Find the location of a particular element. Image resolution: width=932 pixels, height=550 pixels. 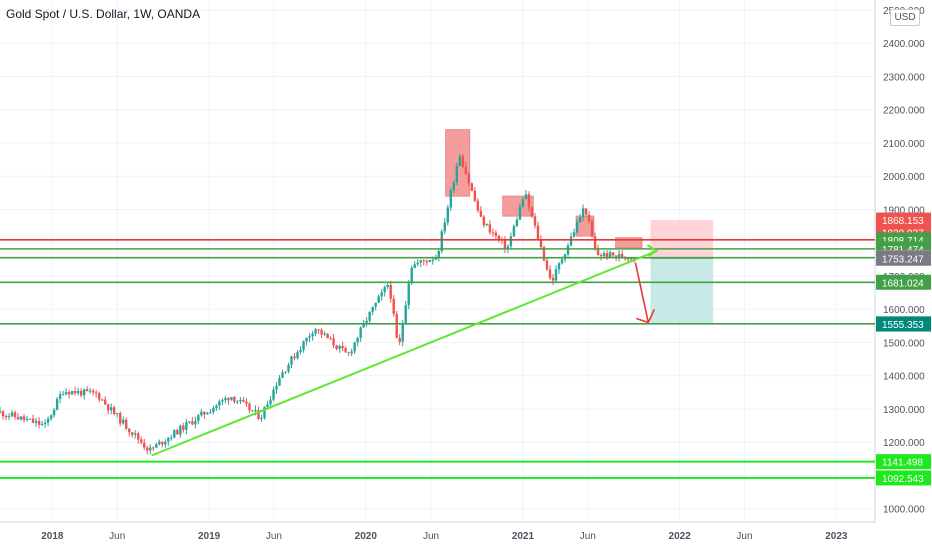

y-tick-label: 1600.000 is located at coordinates (904, 310).